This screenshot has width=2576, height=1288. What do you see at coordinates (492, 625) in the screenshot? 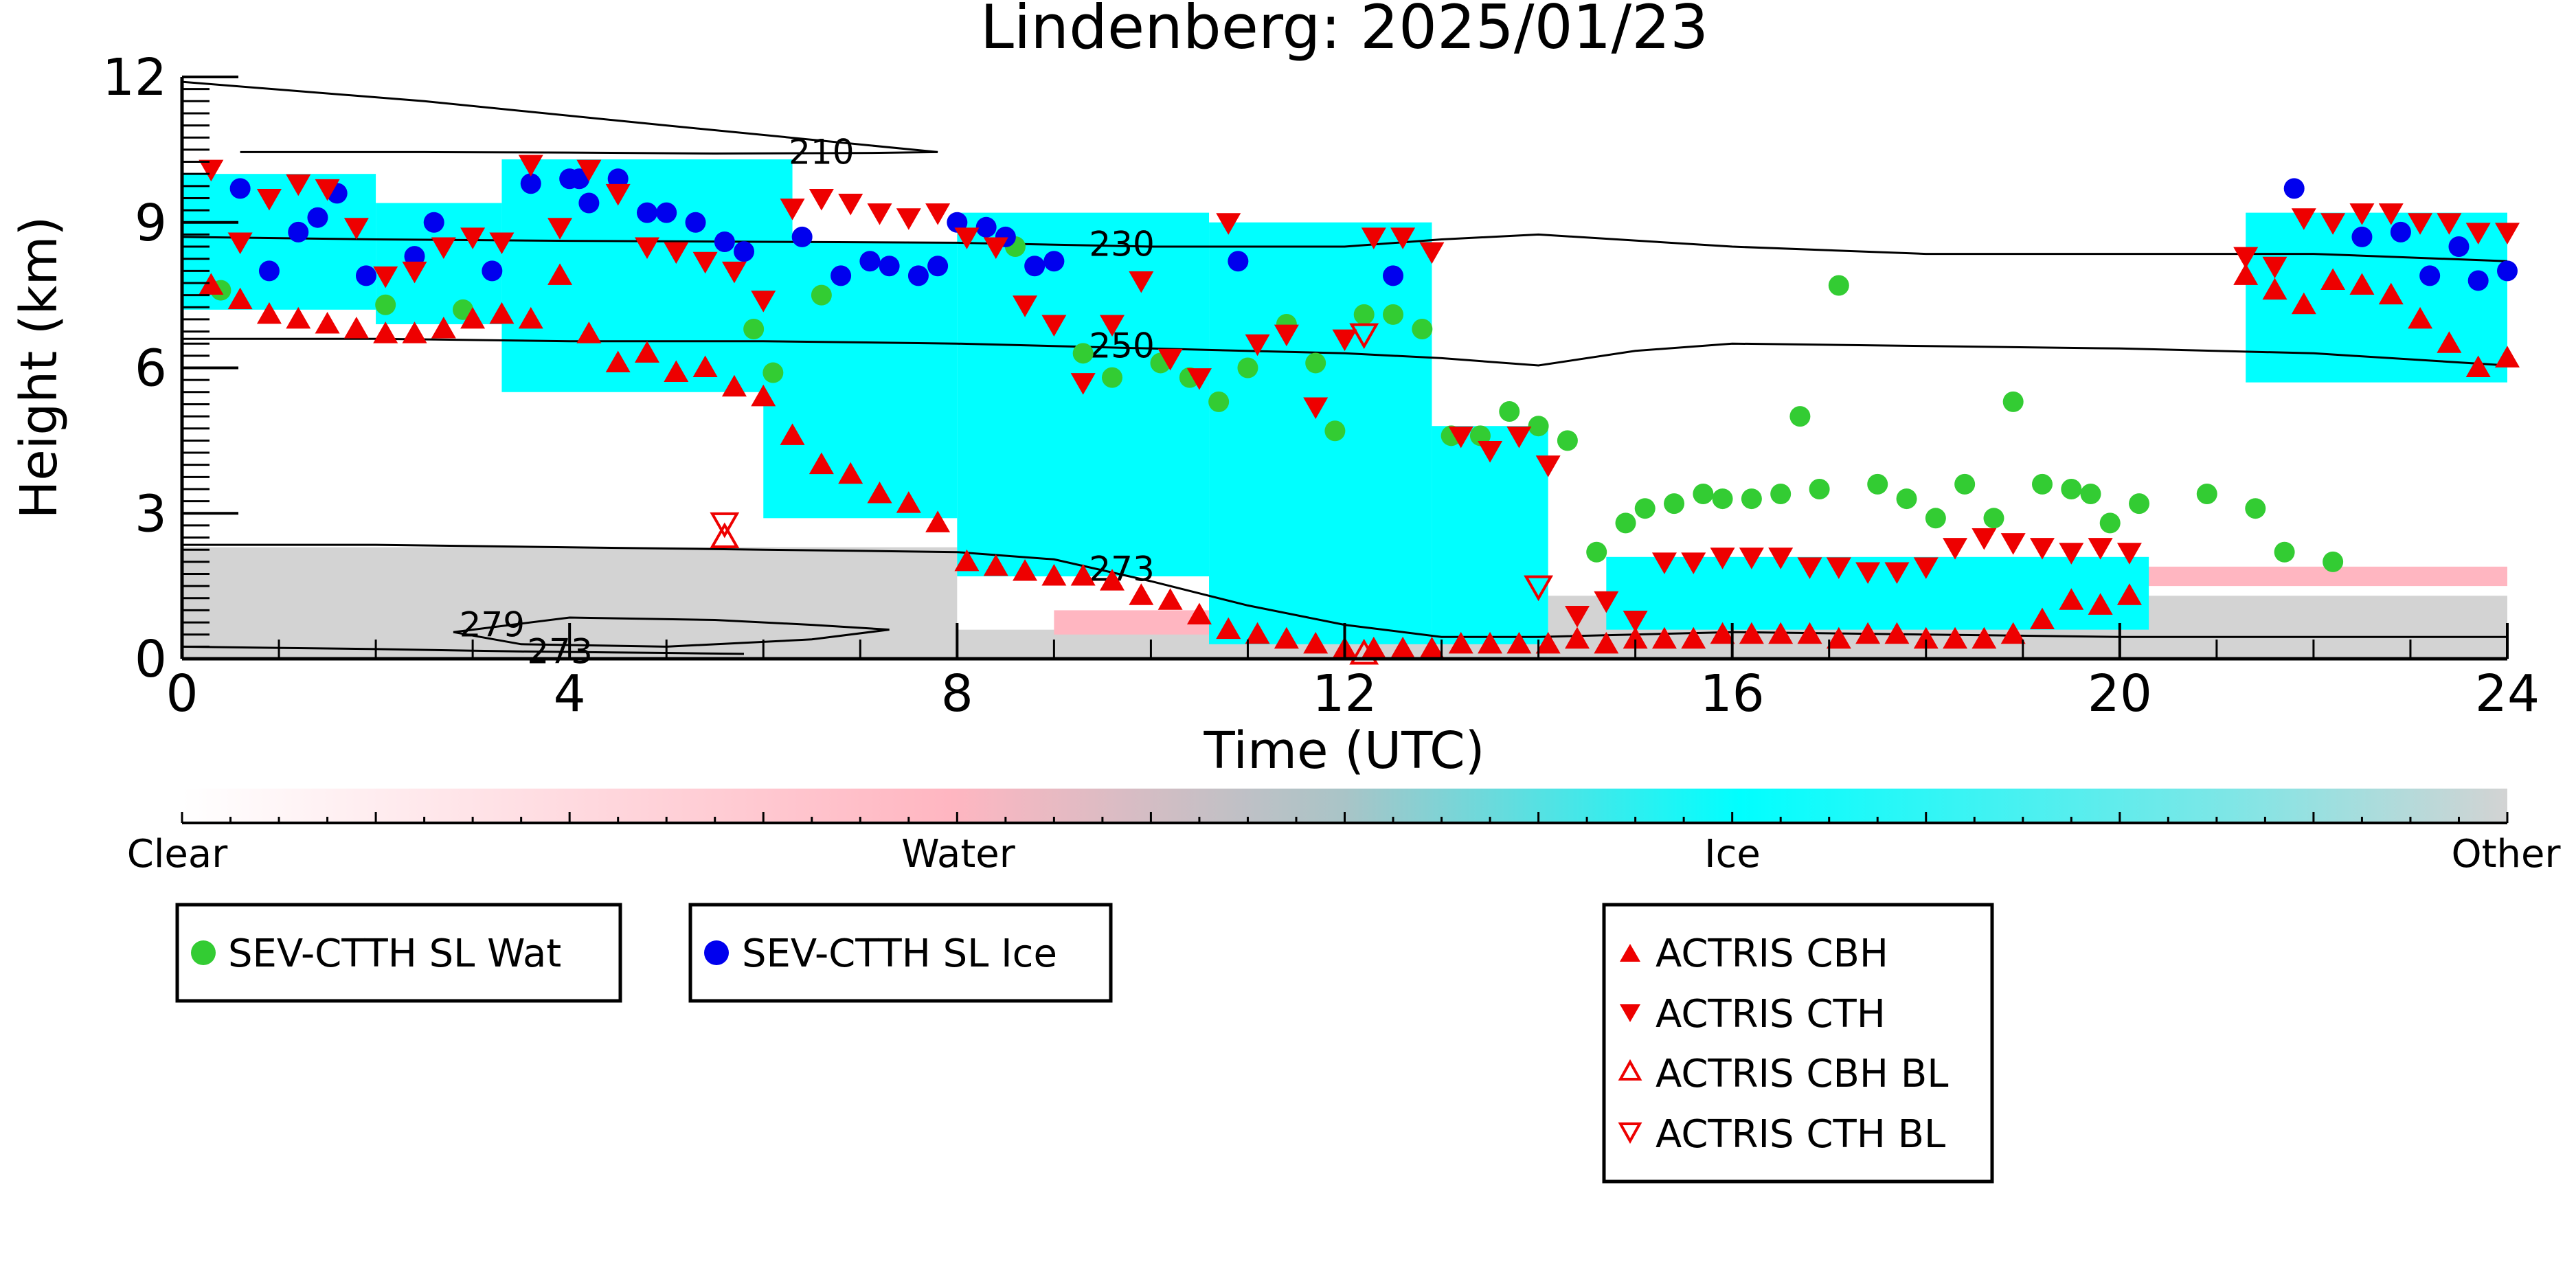
I see `isotherm-label: 279` at bounding box center [492, 625].